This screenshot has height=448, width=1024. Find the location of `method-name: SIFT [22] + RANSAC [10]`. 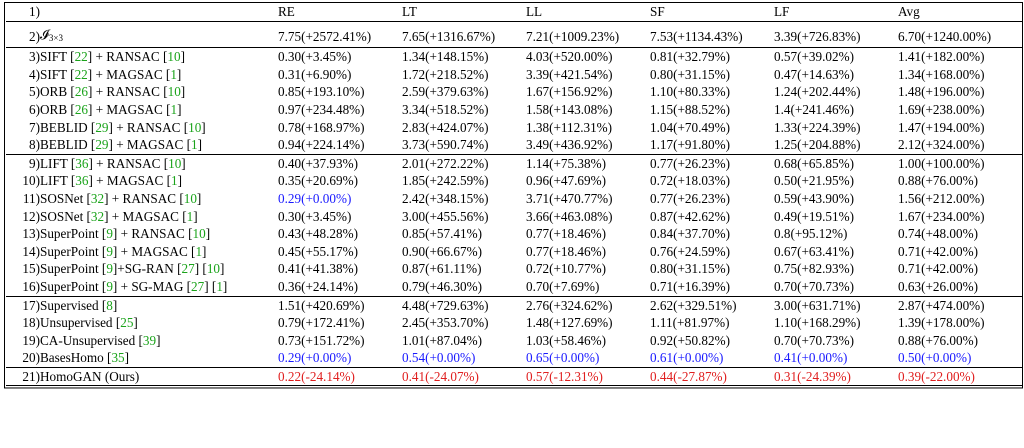

method-name: SIFT [22] + RANSAC [10] is located at coordinates (159, 57).